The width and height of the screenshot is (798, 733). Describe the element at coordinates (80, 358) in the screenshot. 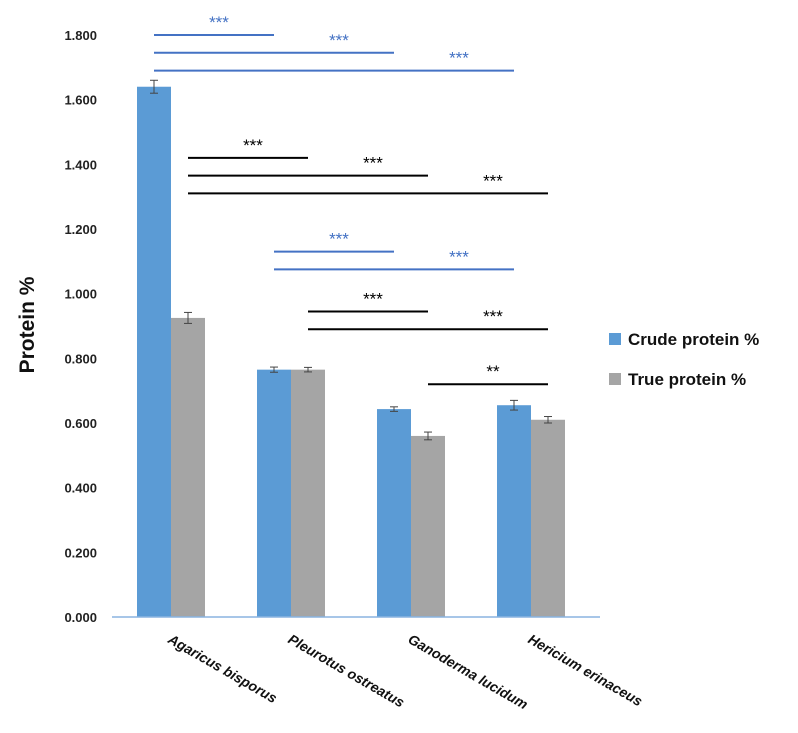

I see `y-tick-label: 0.800` at that location.